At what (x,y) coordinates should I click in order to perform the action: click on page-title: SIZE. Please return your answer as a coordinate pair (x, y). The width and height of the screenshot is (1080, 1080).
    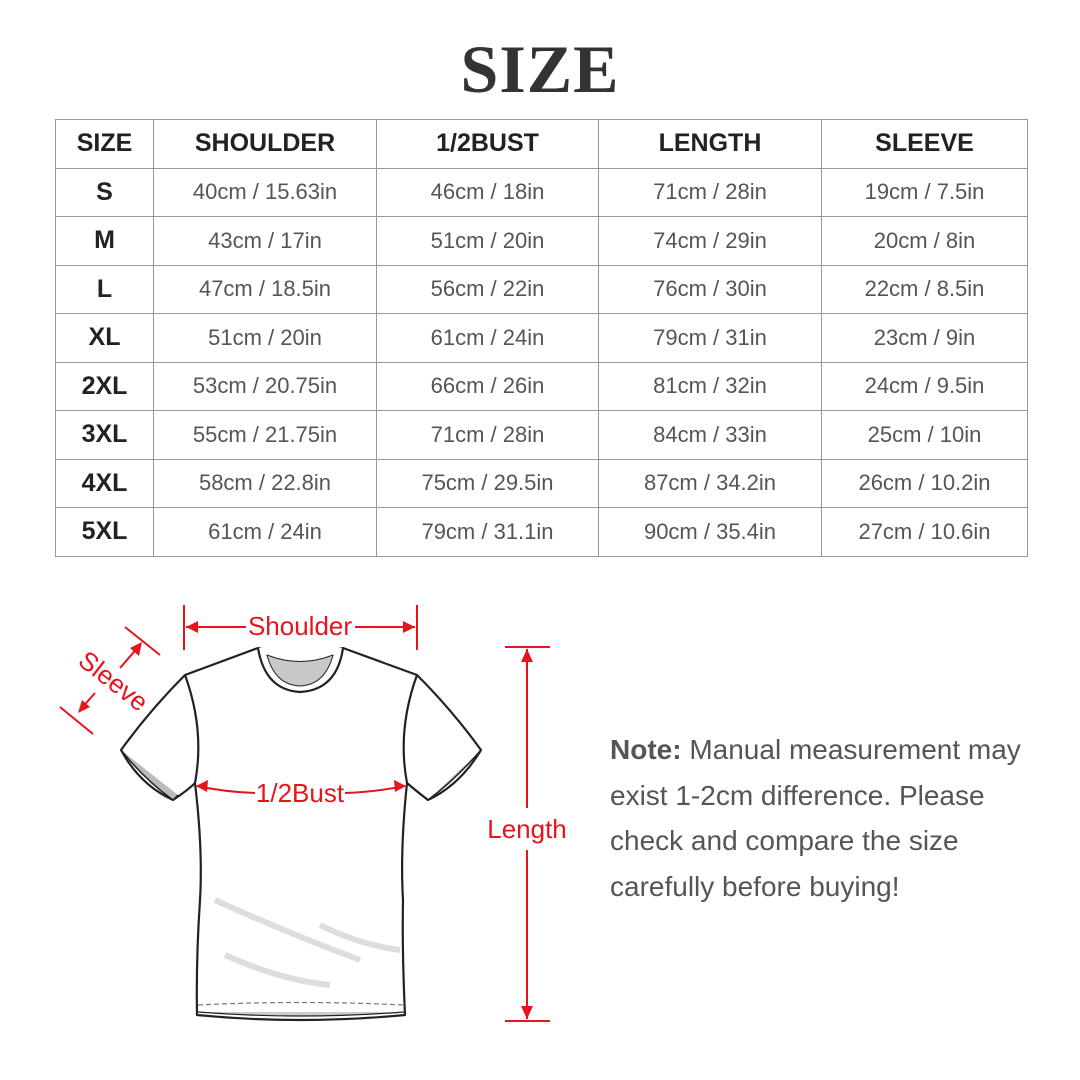
    Looking at the image, I should click on (540, 69).